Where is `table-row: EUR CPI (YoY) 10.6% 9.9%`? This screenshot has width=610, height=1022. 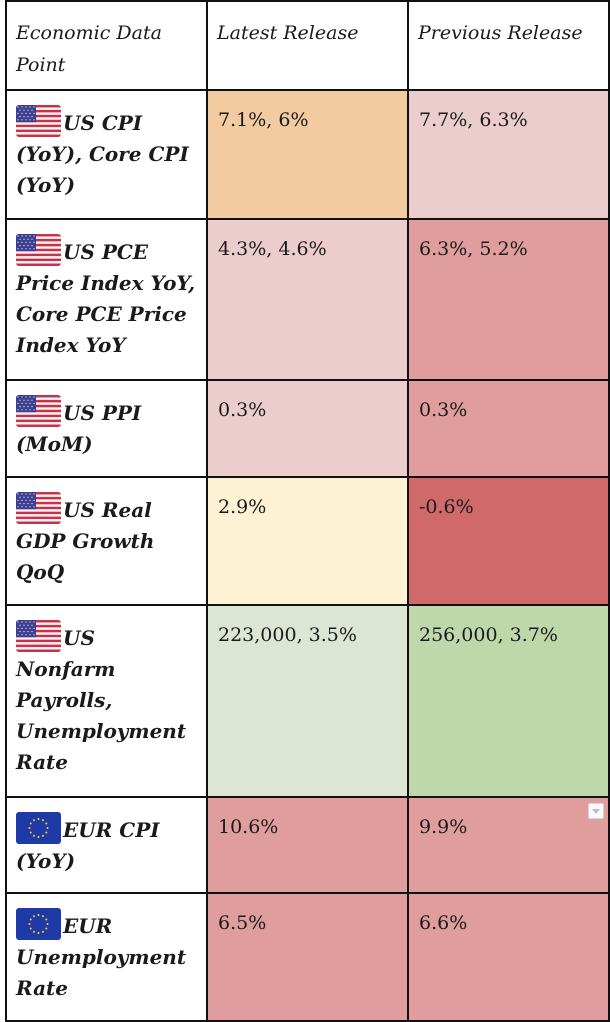
table-row: EUR CPI (YoY) 10.6% 9.9% is located at coordinates (307, 845).